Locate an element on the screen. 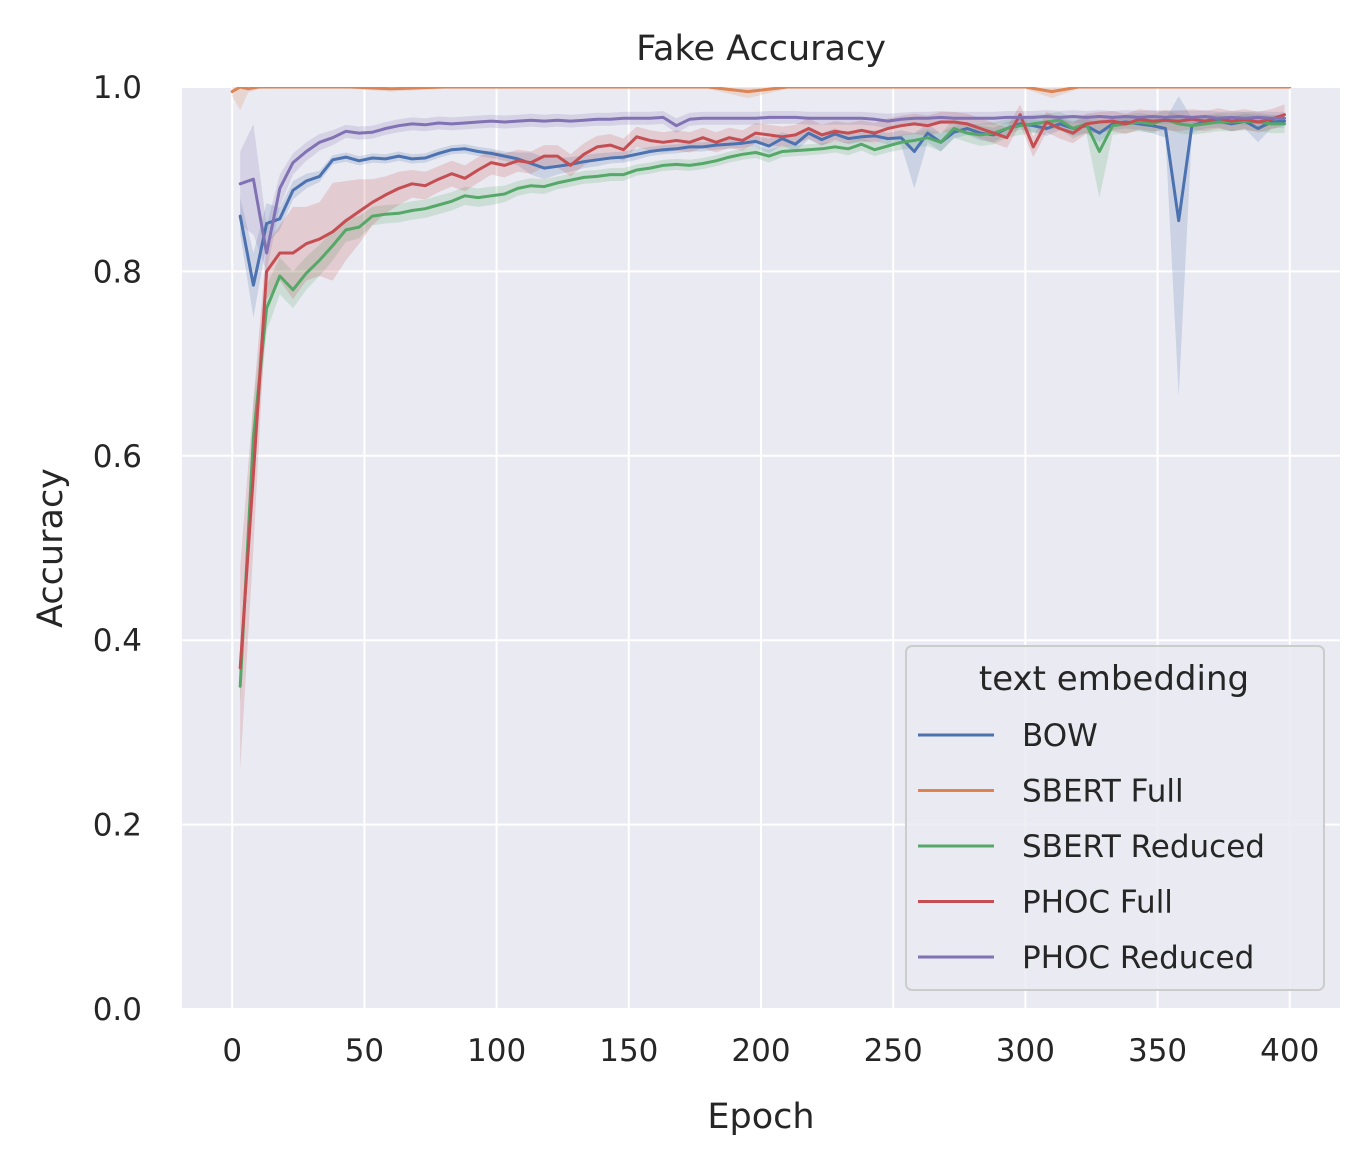  series-line-phoc-reduced is located at coordinates (762, 185).